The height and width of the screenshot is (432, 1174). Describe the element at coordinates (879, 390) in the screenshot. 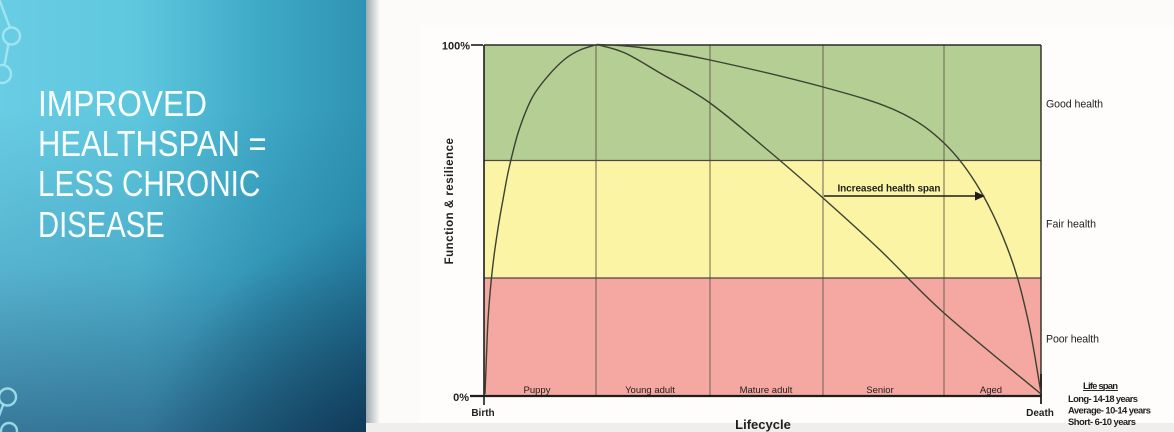

I see `svg-text: Senior` at that location.